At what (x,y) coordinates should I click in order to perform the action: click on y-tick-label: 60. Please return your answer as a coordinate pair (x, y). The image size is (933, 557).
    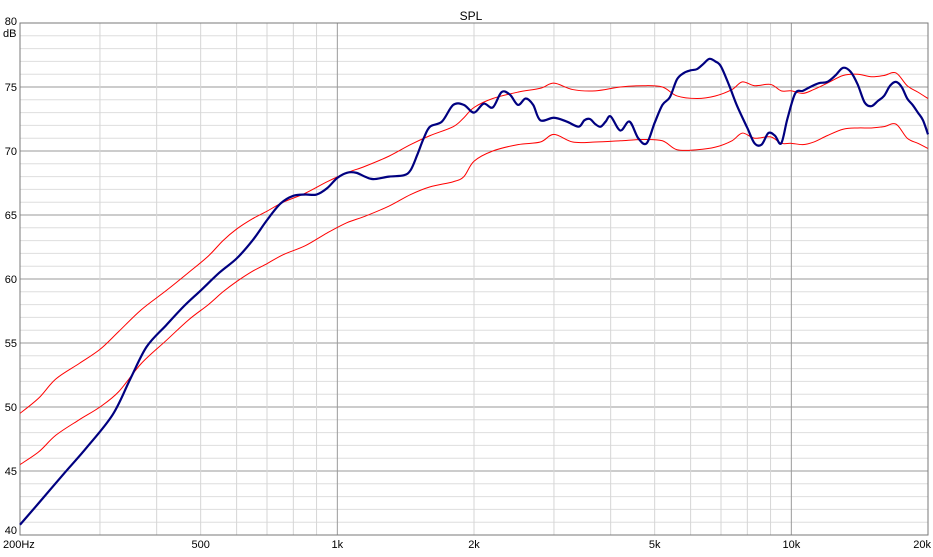
    Looking at the image, I should click on (11, 280).